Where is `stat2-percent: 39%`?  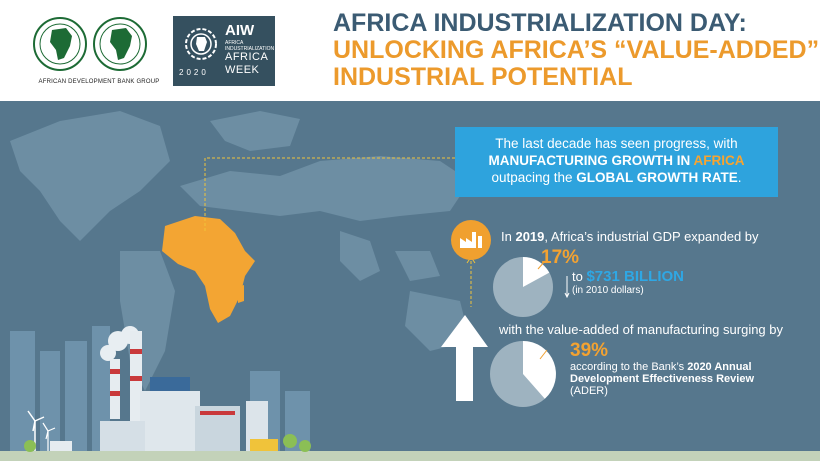
stat2-percent: 39% is located at coordinates (589, 350).